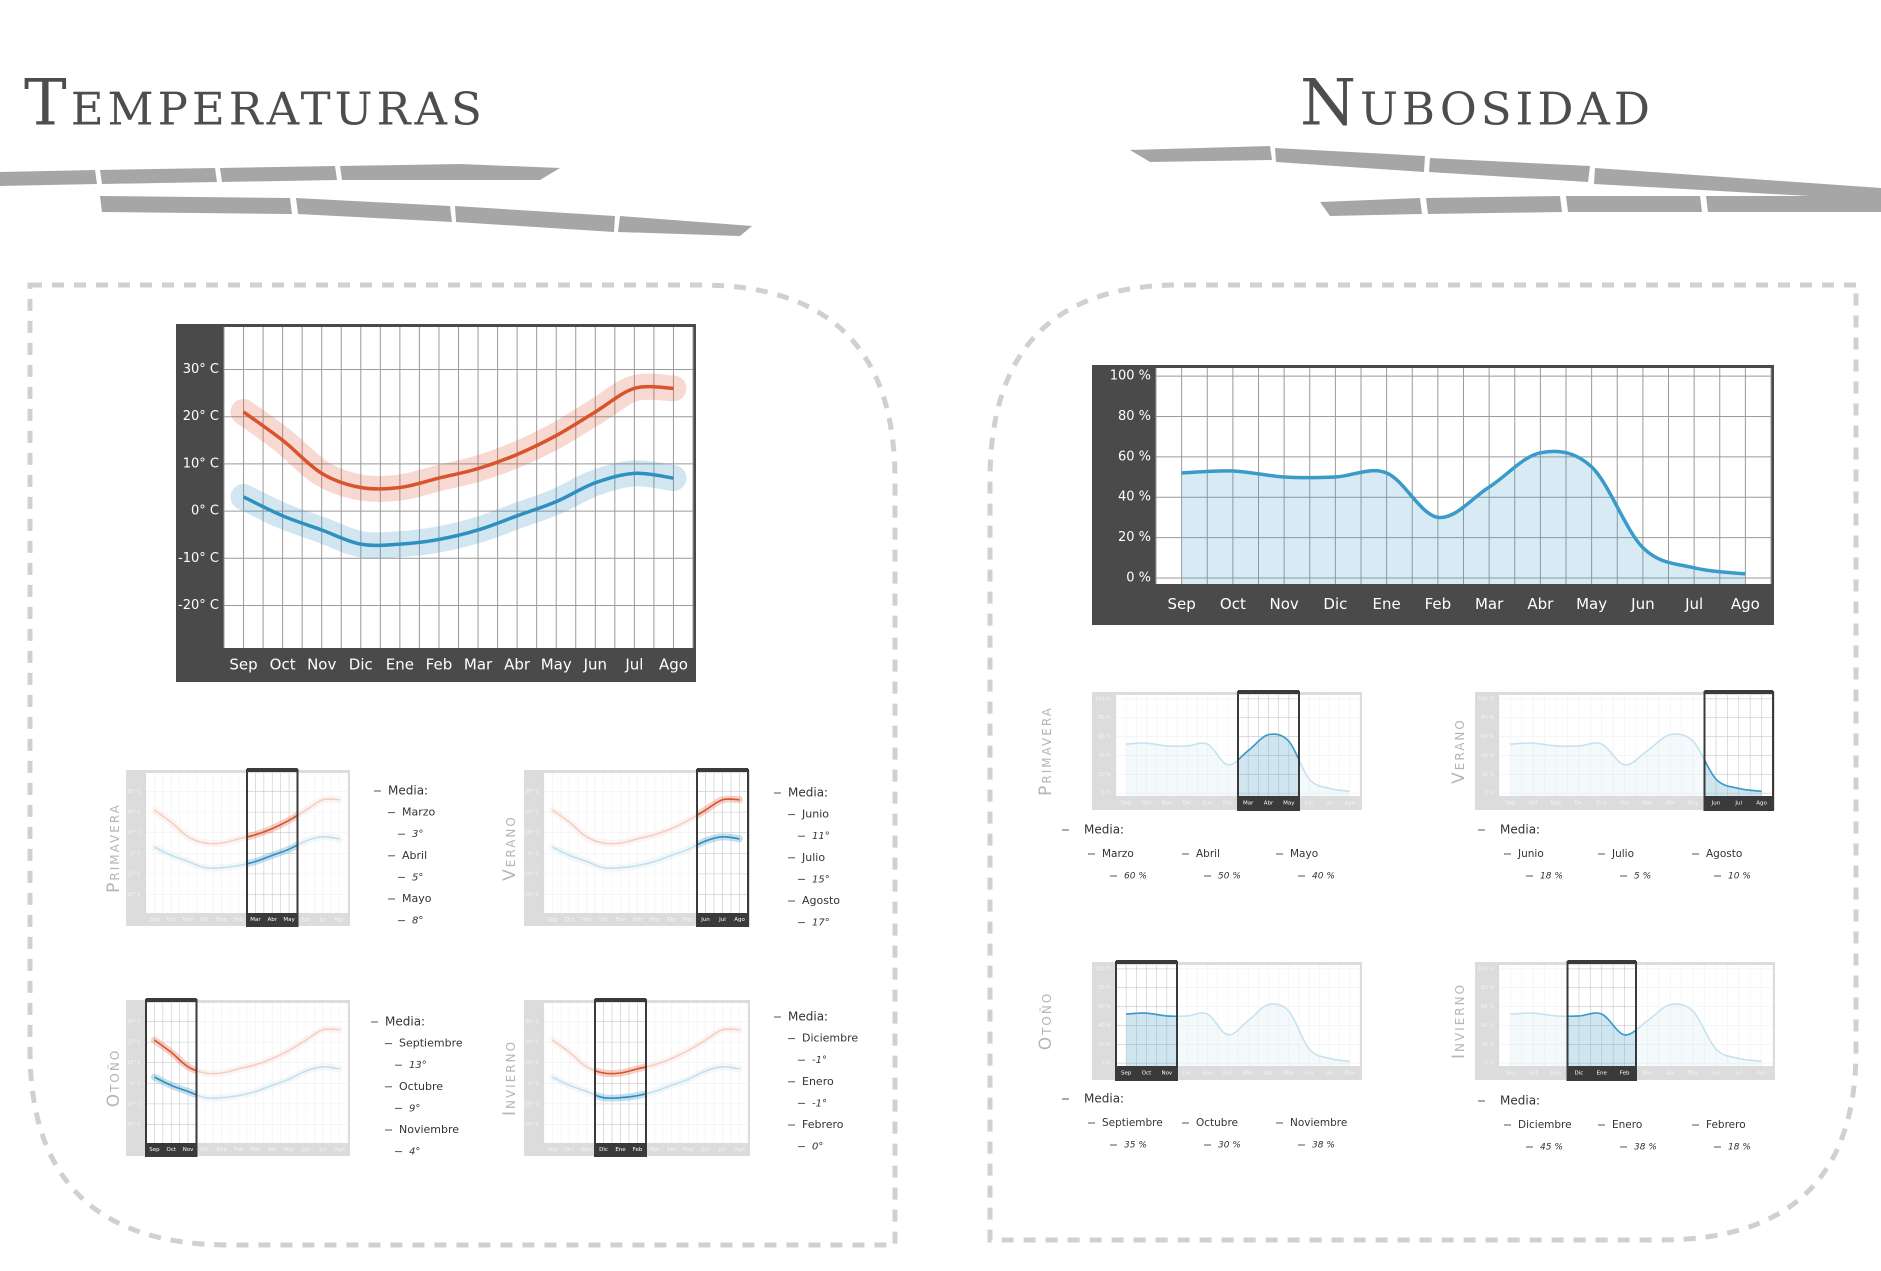 The height and width of the screenshot is (1271, 1881). What do you see at coordinates (818, 1081) in the screenshot?
I see `month-name: Enero` at bounding box center [818, 1081].